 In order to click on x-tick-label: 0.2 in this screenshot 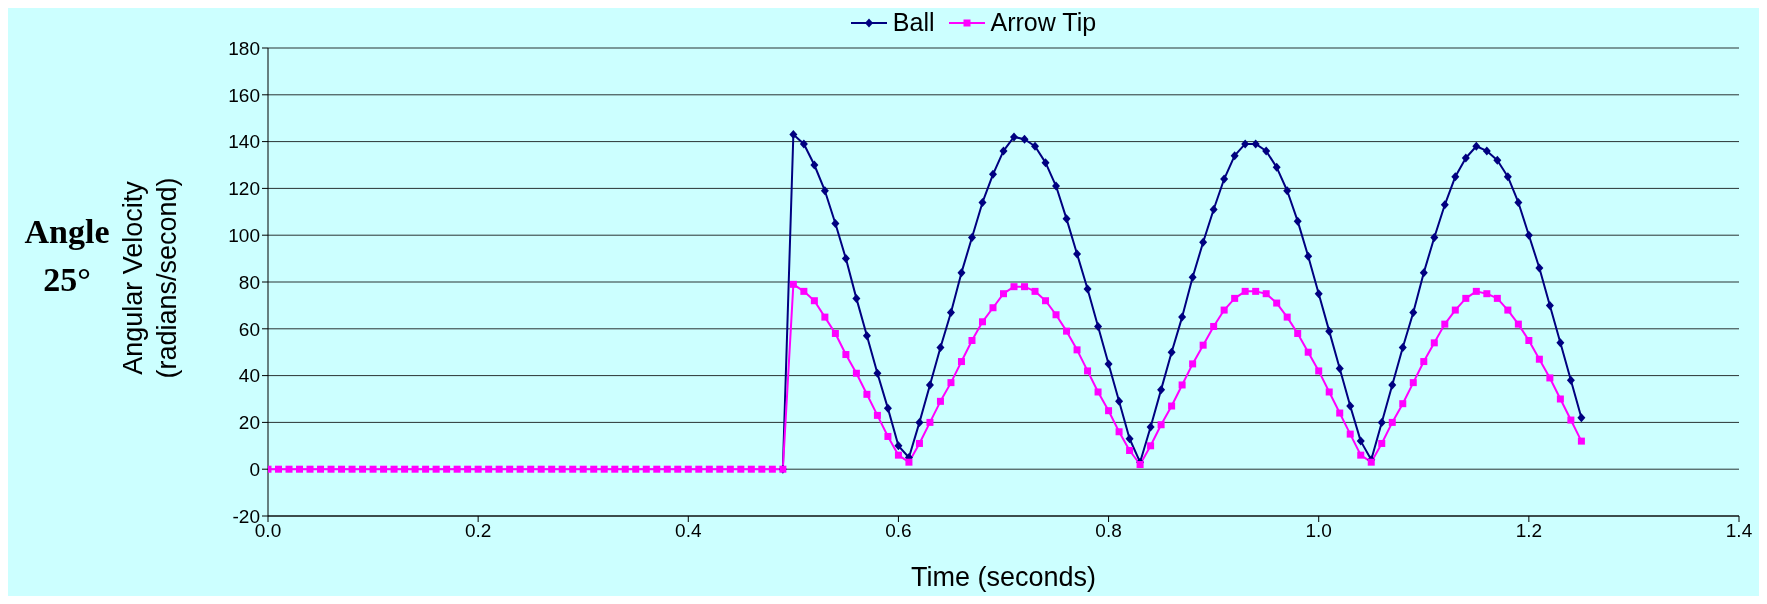, I will do `click(478, 531)`.